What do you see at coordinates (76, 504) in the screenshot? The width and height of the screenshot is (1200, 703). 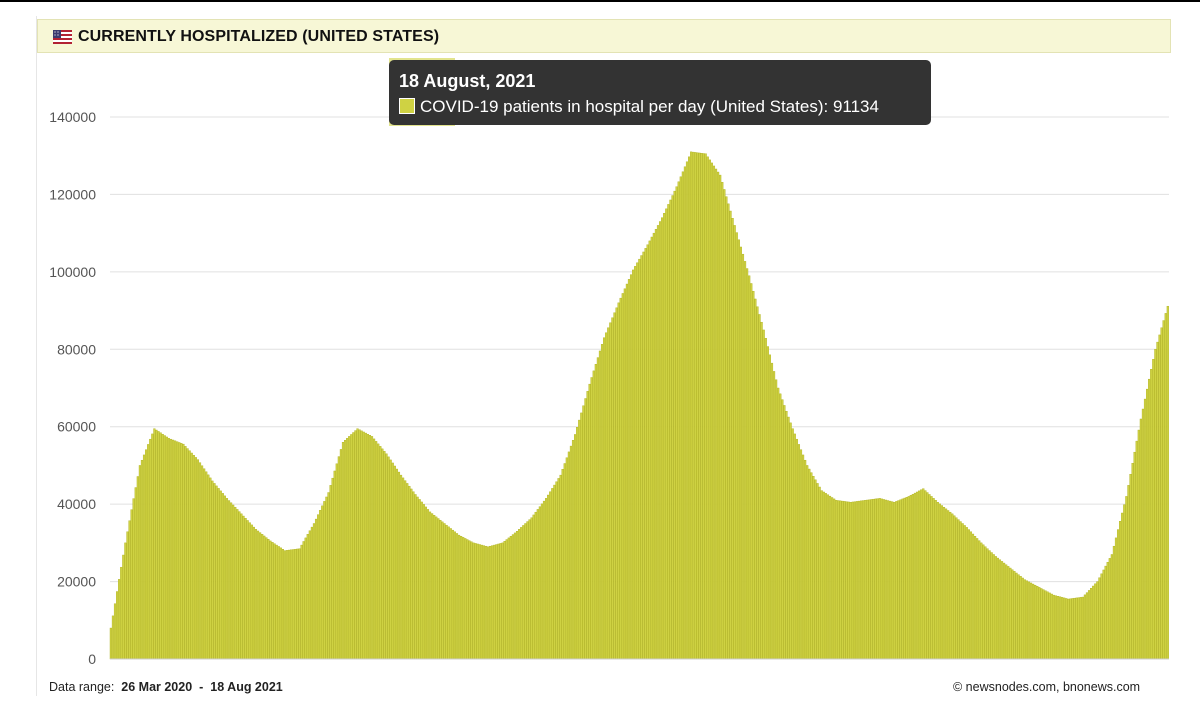 I see `y-tick-label: 40000` at bounding box center [76, 504].